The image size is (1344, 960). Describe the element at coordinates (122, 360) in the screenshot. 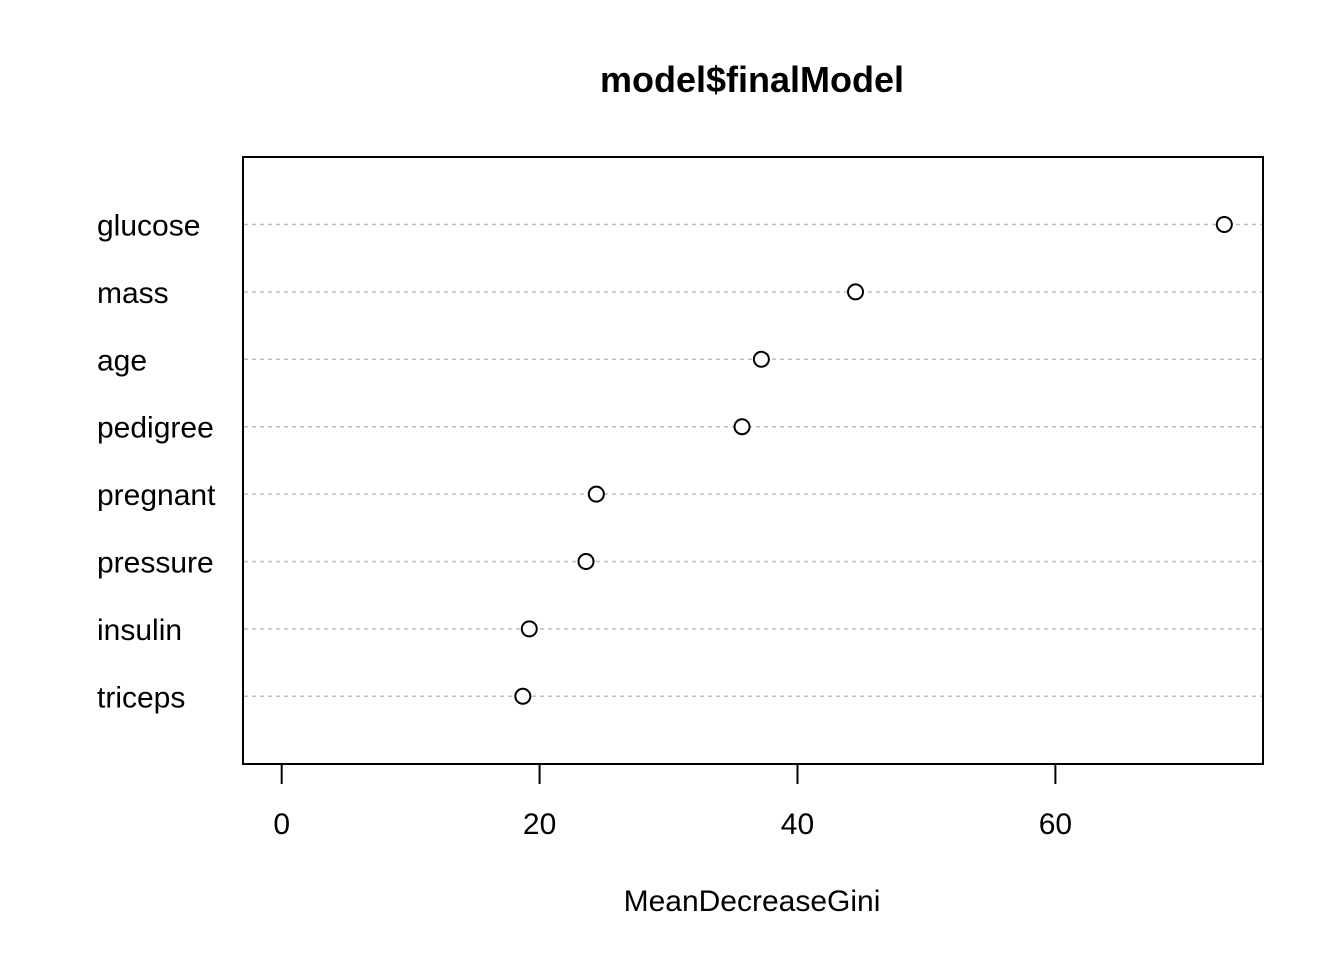

I see `category-label-age: age` at that location.